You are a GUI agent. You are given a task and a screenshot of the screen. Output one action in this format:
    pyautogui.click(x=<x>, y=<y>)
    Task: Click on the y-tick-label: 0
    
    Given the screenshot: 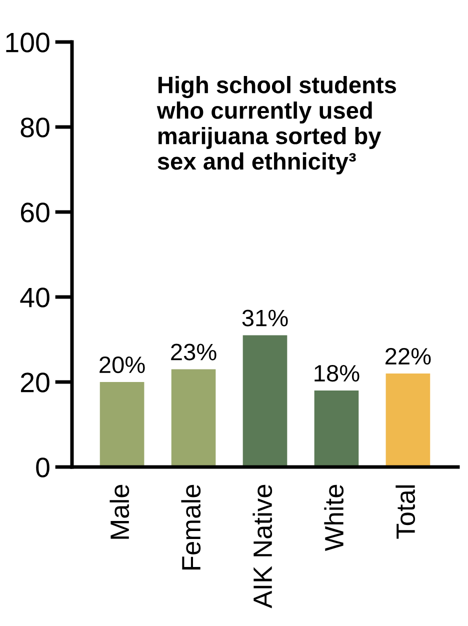 What is the action you would take?
    pyautogui.click(x=43, y=468)
    